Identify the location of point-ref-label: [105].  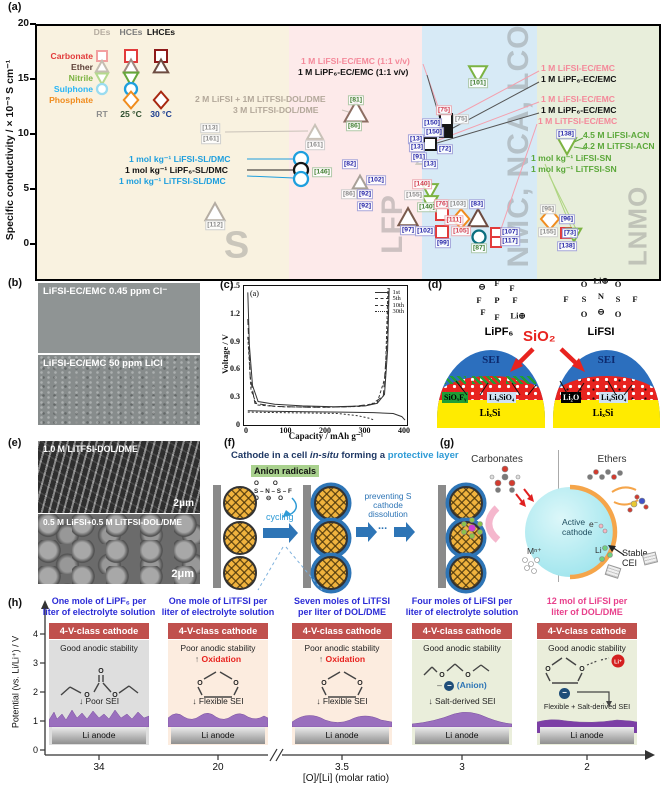
(461, 231).